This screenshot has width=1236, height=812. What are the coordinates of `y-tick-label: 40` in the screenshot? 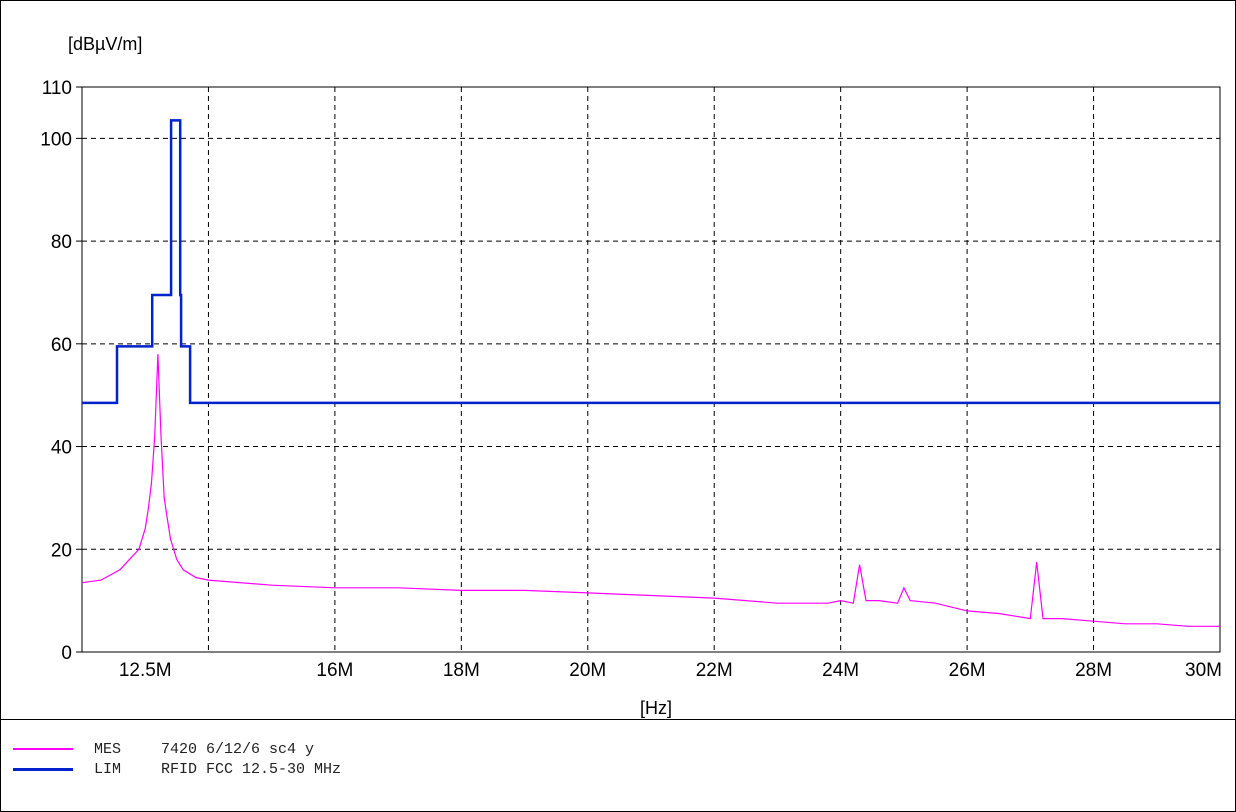 It's located at (61, 448).